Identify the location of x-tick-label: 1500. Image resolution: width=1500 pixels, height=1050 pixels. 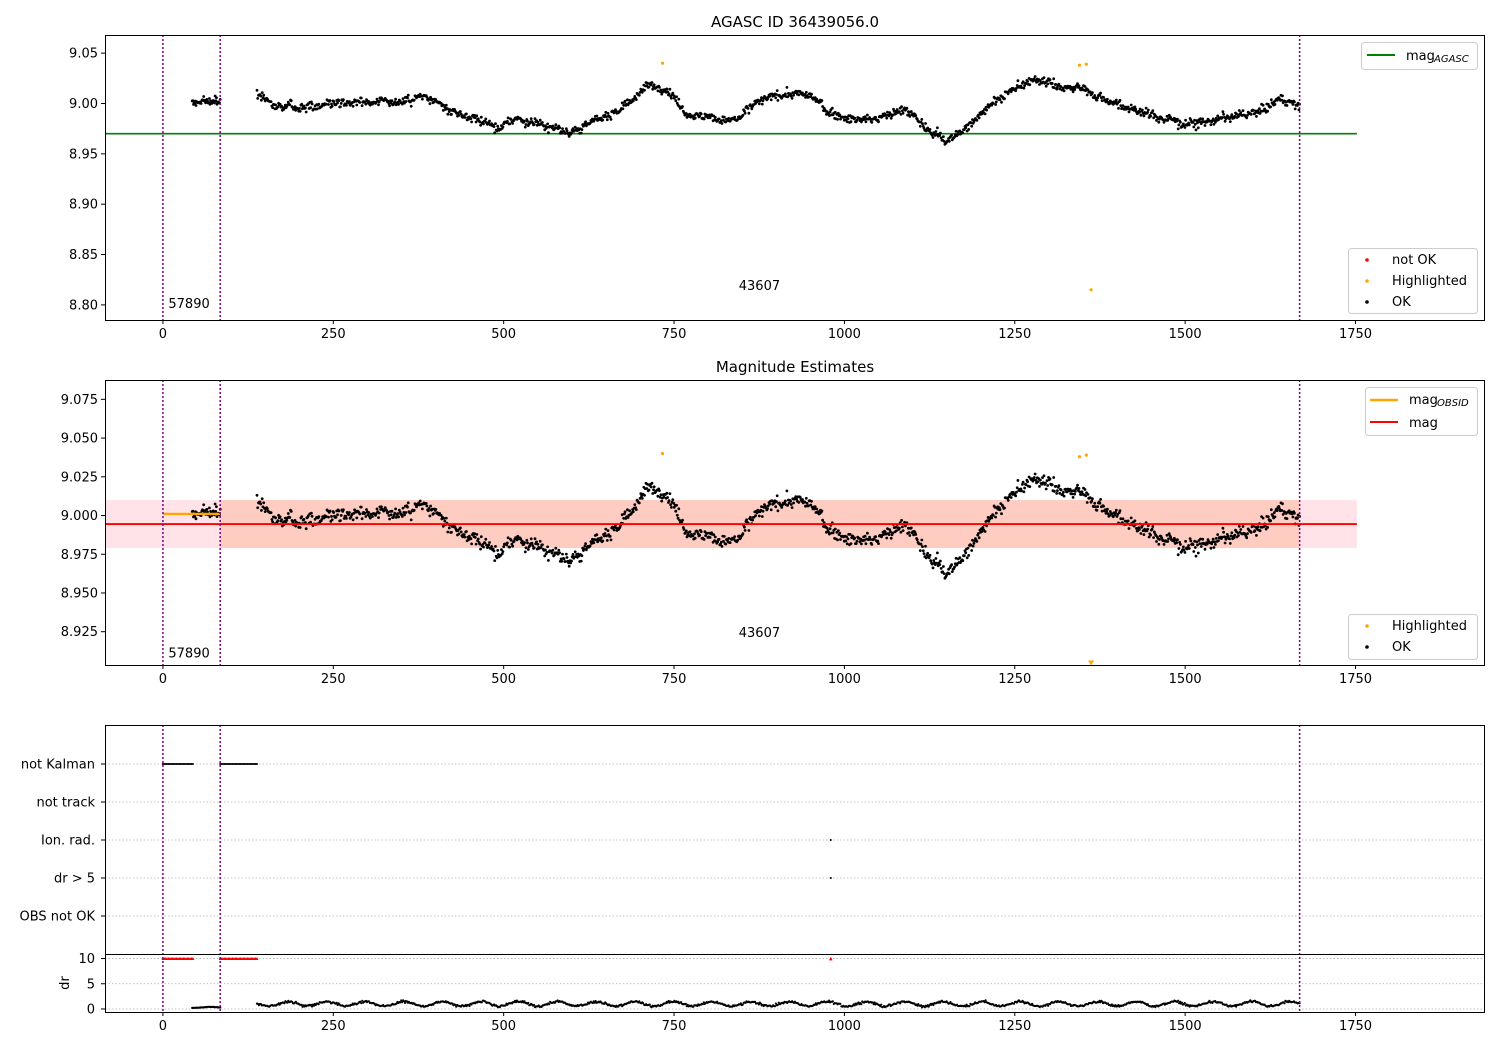
(1185, 334).